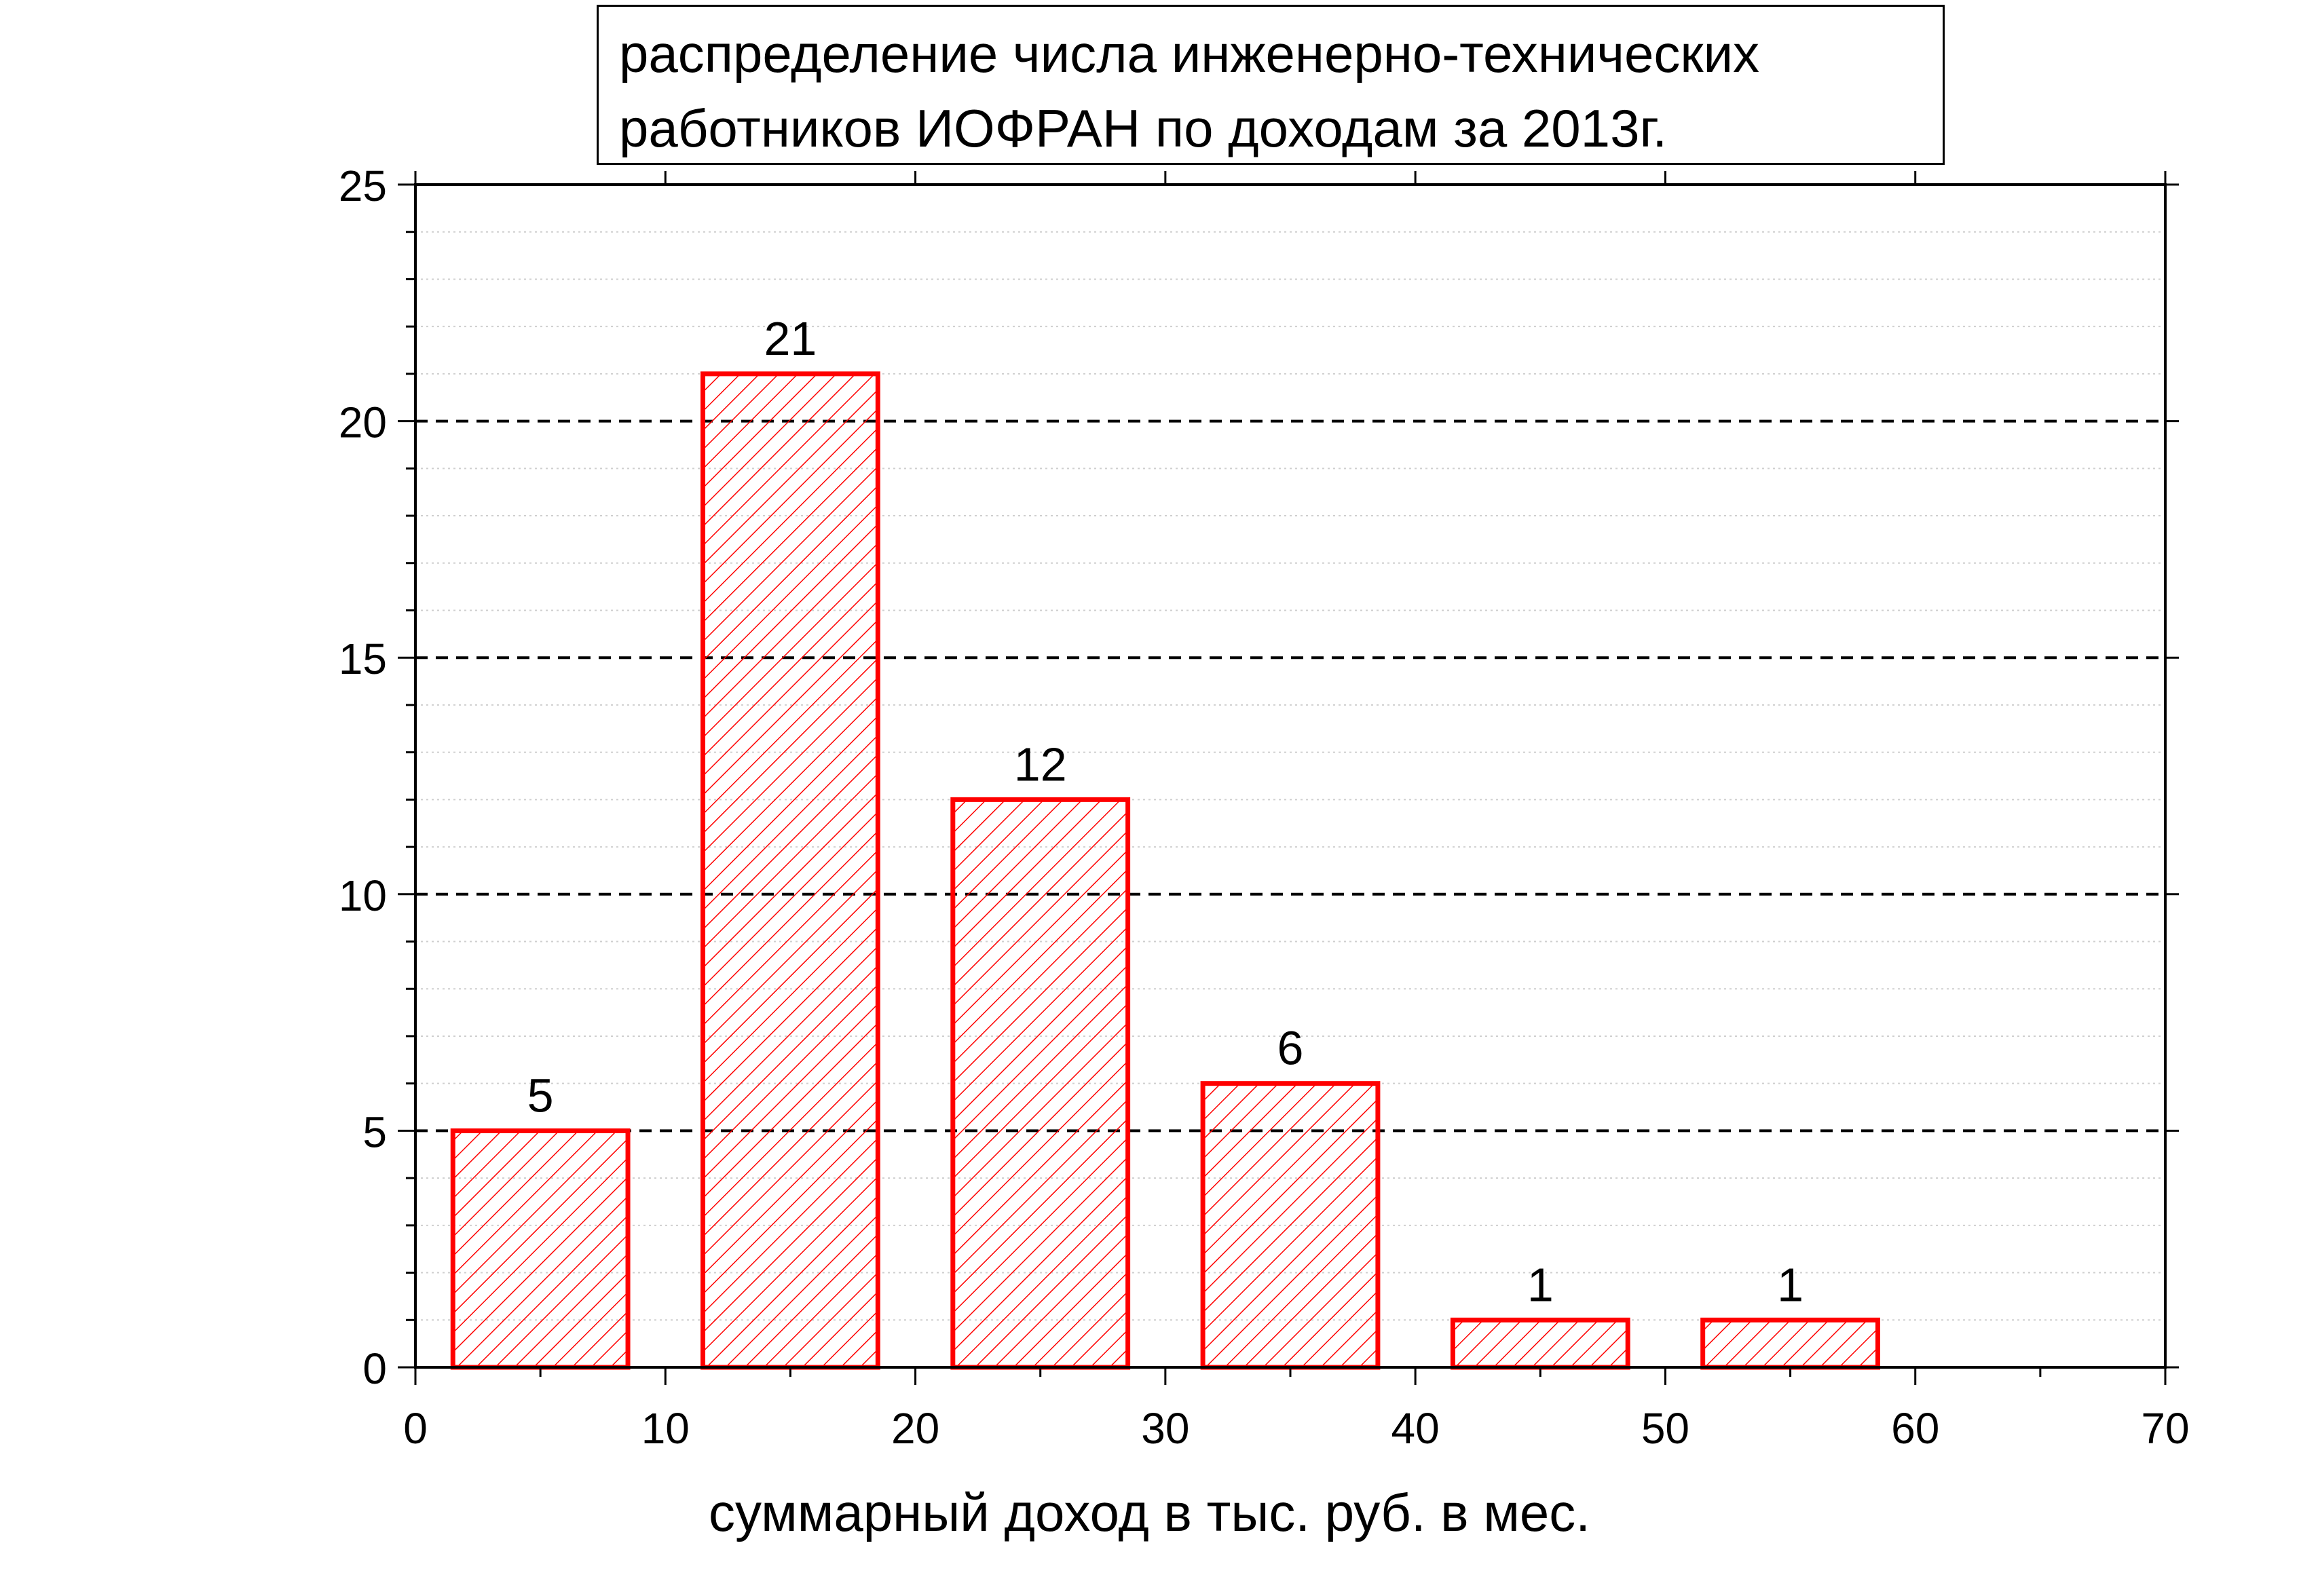  What do you see at coordinates (790, 338) in the screenshot?
I see `bar-value-label: 21` at bounding box center [790, 338].